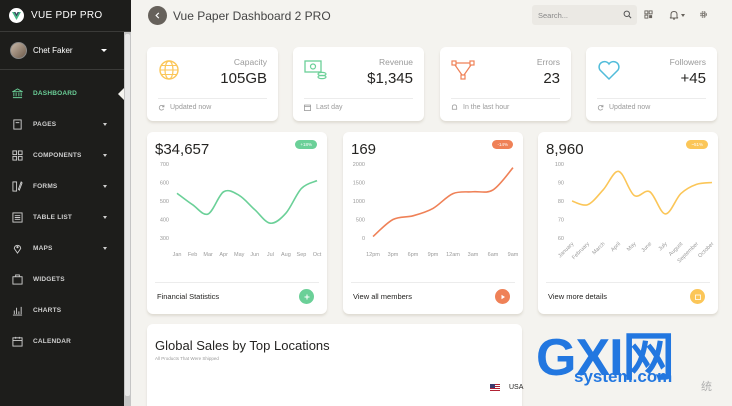  I want to click on y-tick-label: 2000, so click(359, 165).